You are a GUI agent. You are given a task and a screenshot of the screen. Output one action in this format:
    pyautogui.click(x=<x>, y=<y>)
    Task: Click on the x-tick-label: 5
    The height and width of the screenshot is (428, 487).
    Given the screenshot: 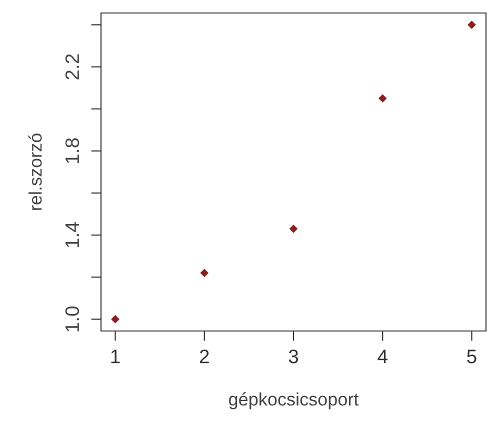 What is the action you would take?
    pyautogui.click(x=471, y=357)
    